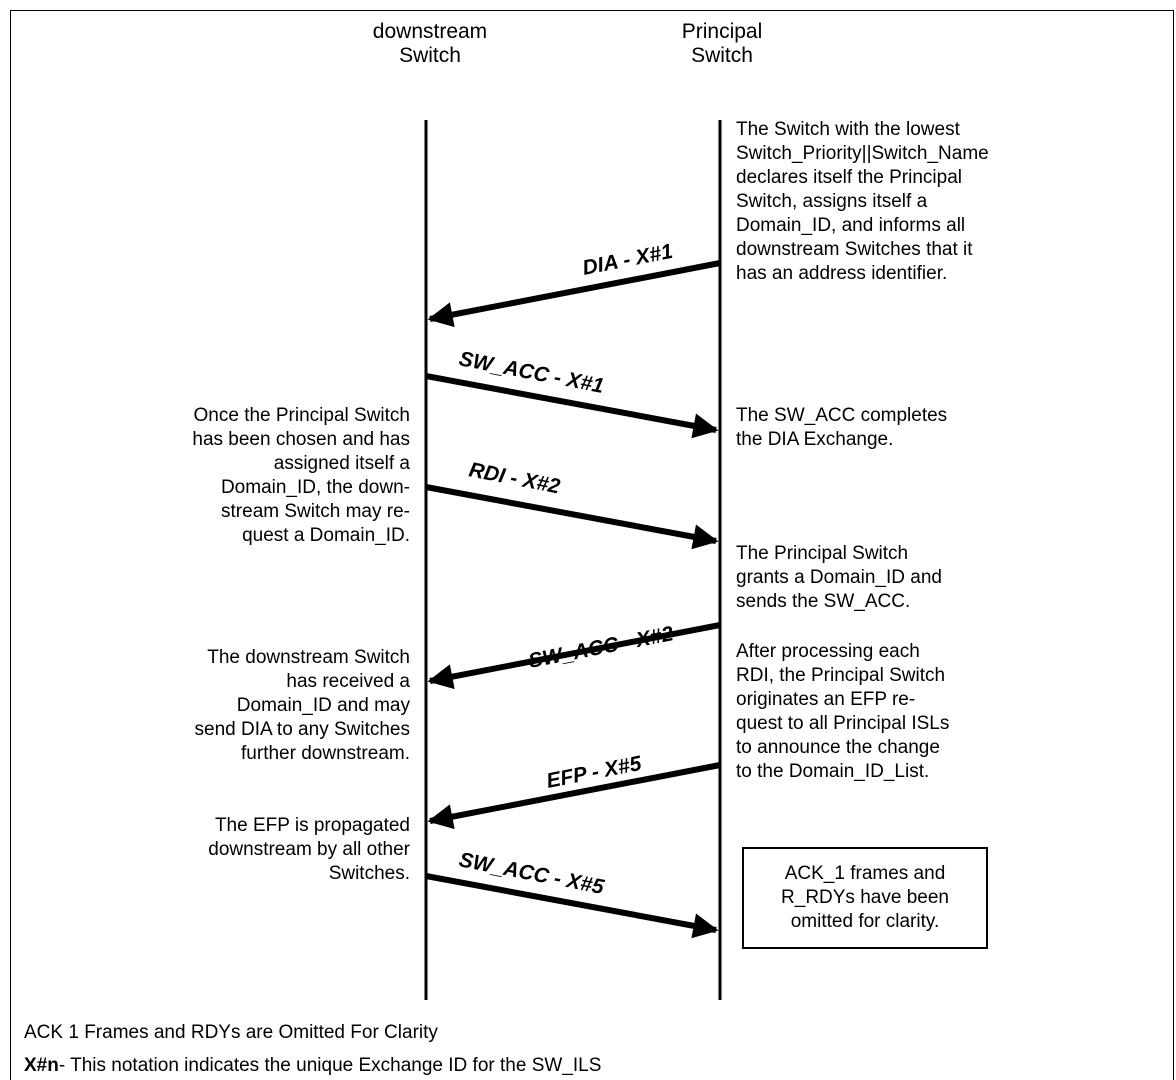 The height and width of the screenshot is (1080, 1176). What do you see at coordinates (430, 31) in the screenshot?
I see `lane-title-line: downstream` at bounding box center [430, 31].